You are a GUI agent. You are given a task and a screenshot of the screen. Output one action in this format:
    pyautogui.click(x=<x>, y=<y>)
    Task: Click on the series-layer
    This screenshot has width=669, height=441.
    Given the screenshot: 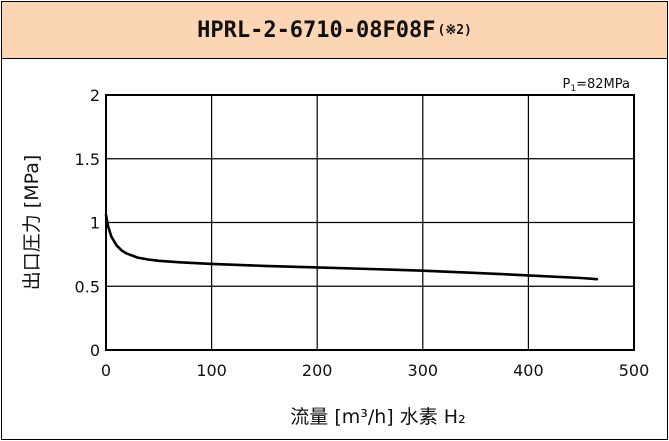 What is the action you would take?
    pyautogui.click(x=351, y=247)
    